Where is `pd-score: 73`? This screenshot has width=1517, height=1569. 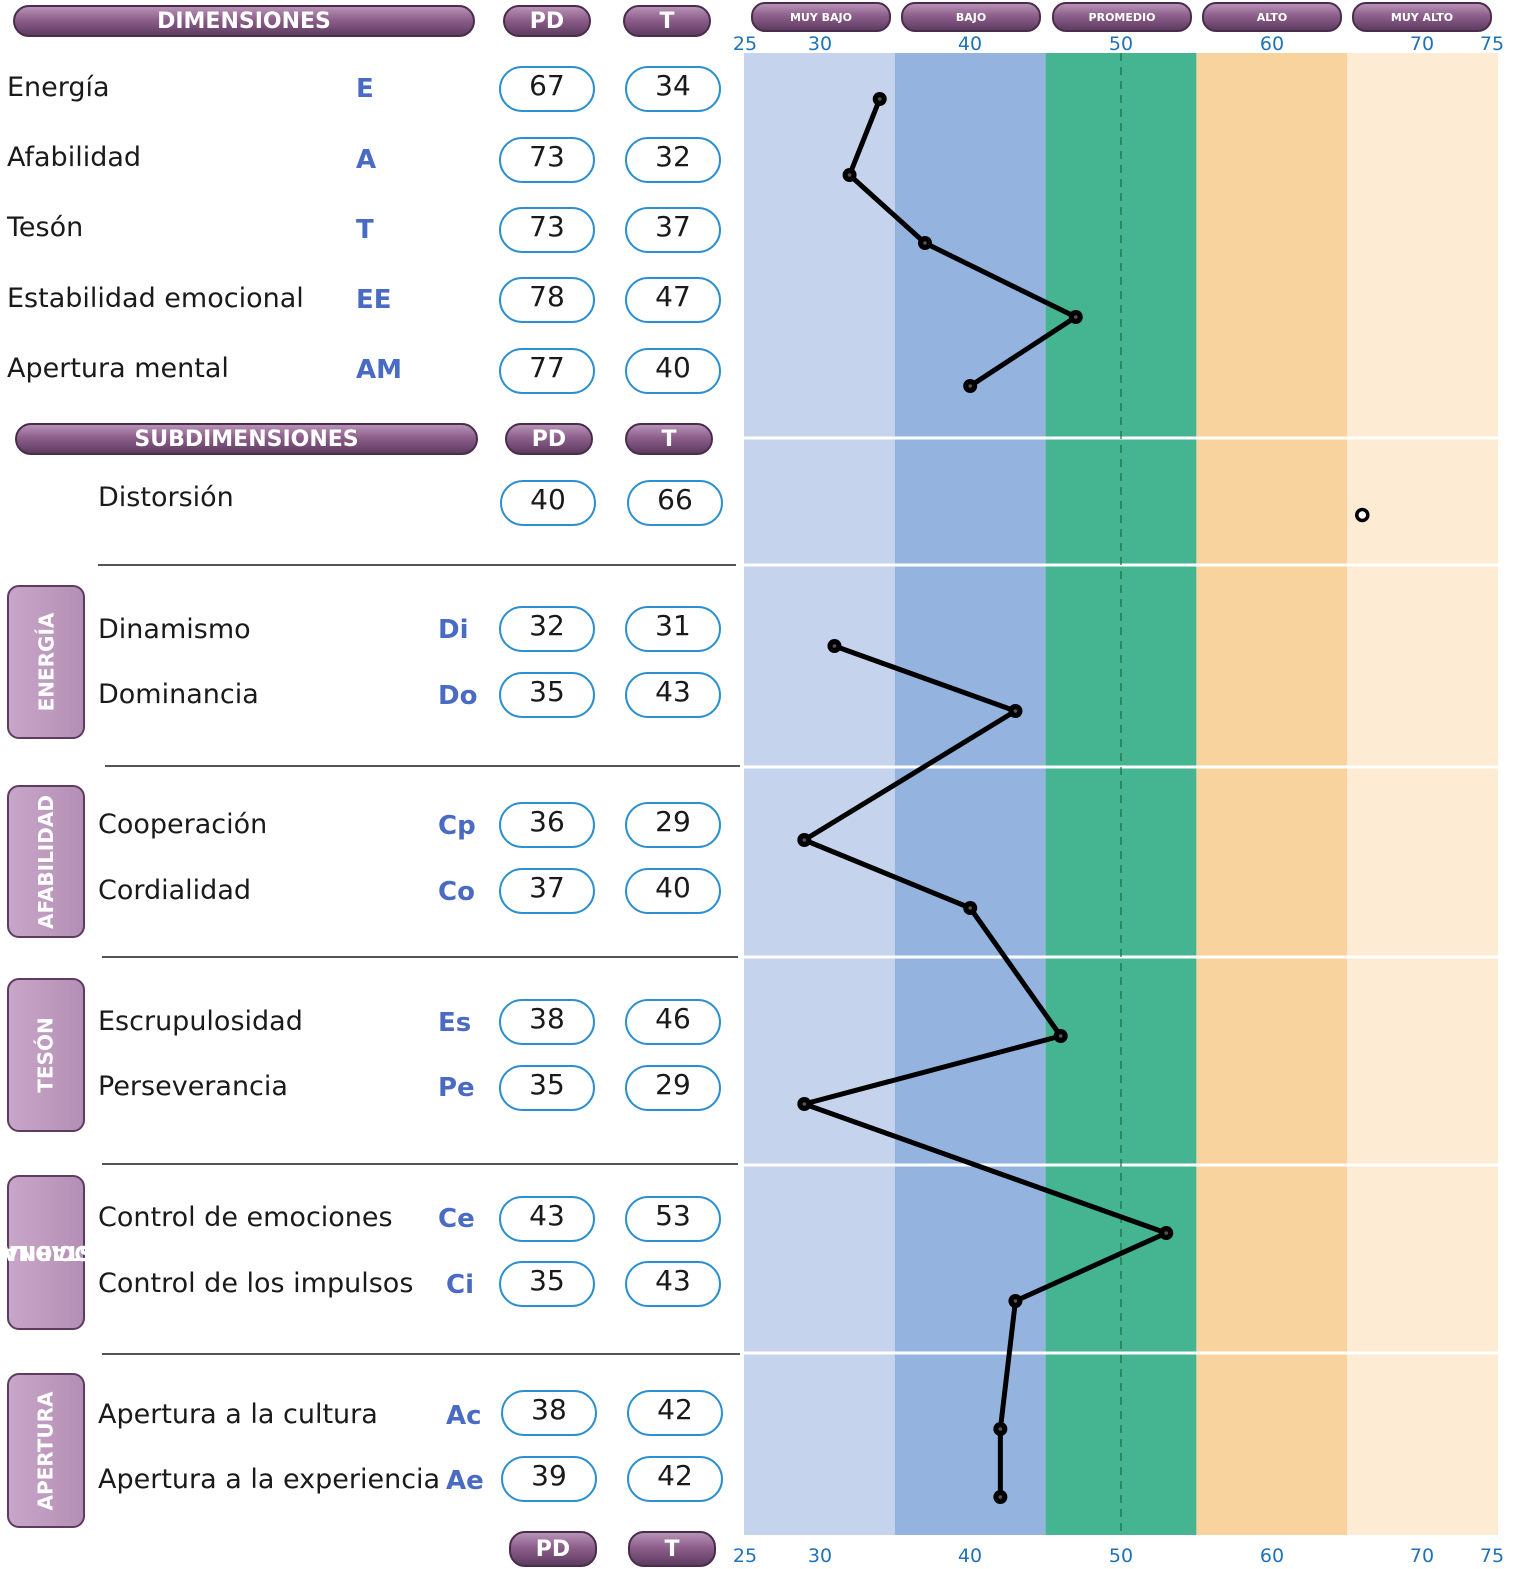 pd-score: 73 is located at coordinates (547, 230).